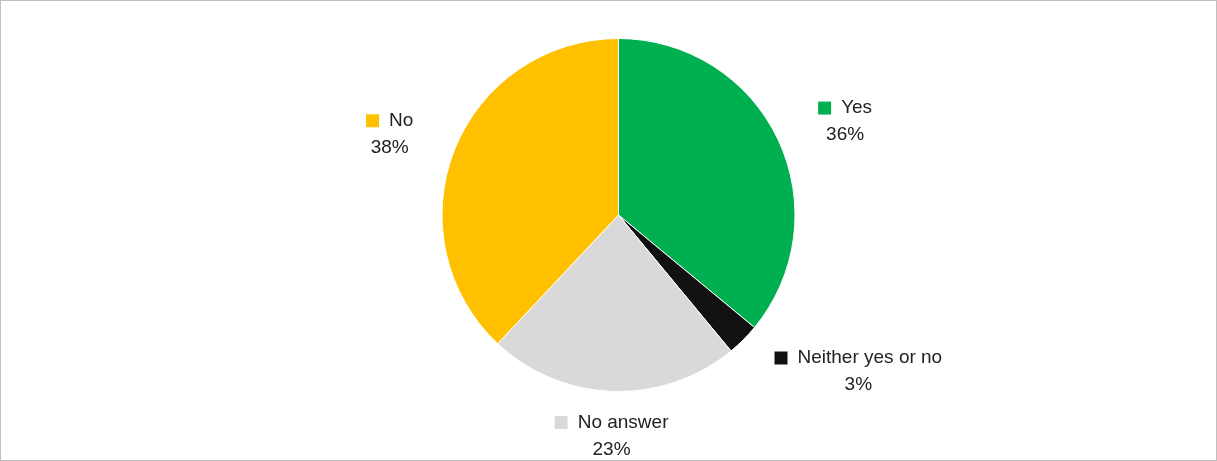 This screenshot has width=1217, height=461. Describe the element at coordinates (389, 147) in the screenshot. I see `data-label: 38%` at that location.